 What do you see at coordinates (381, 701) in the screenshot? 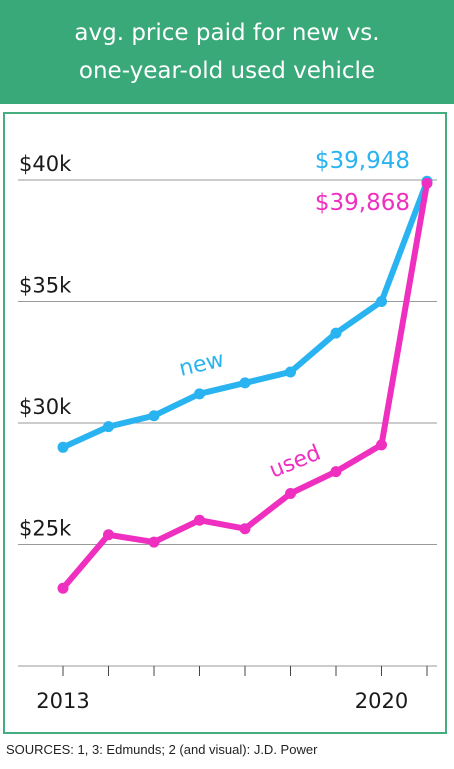
I see `x-tick-label: 2020` at bounding box center [381, 701].